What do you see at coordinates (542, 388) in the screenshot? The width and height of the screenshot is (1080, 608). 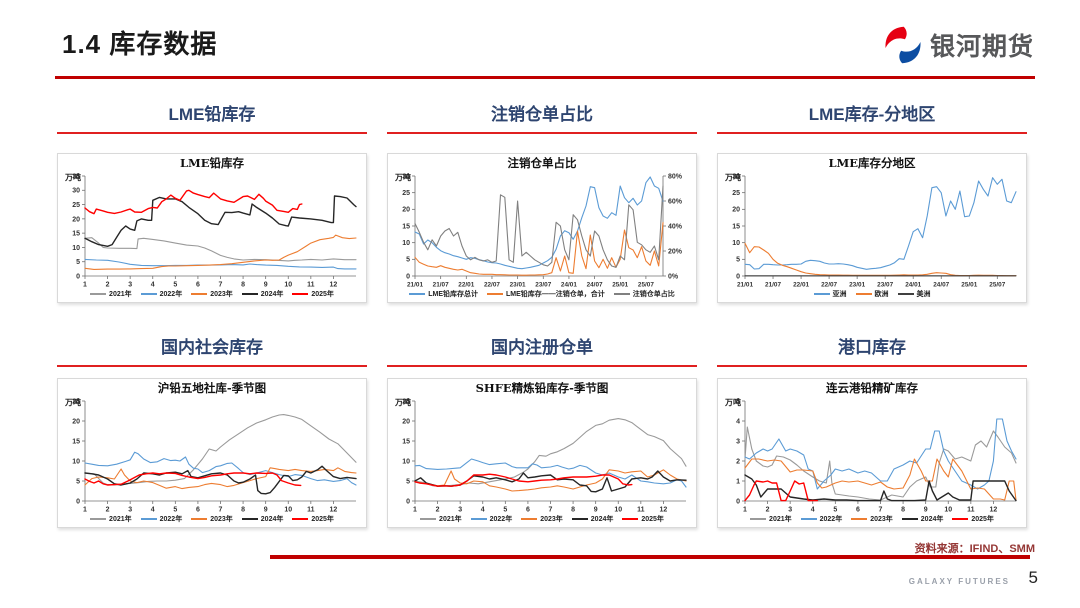 I see `chart-title: SHFE精炼铅库存-季节图` at bounding box center [542, 388].